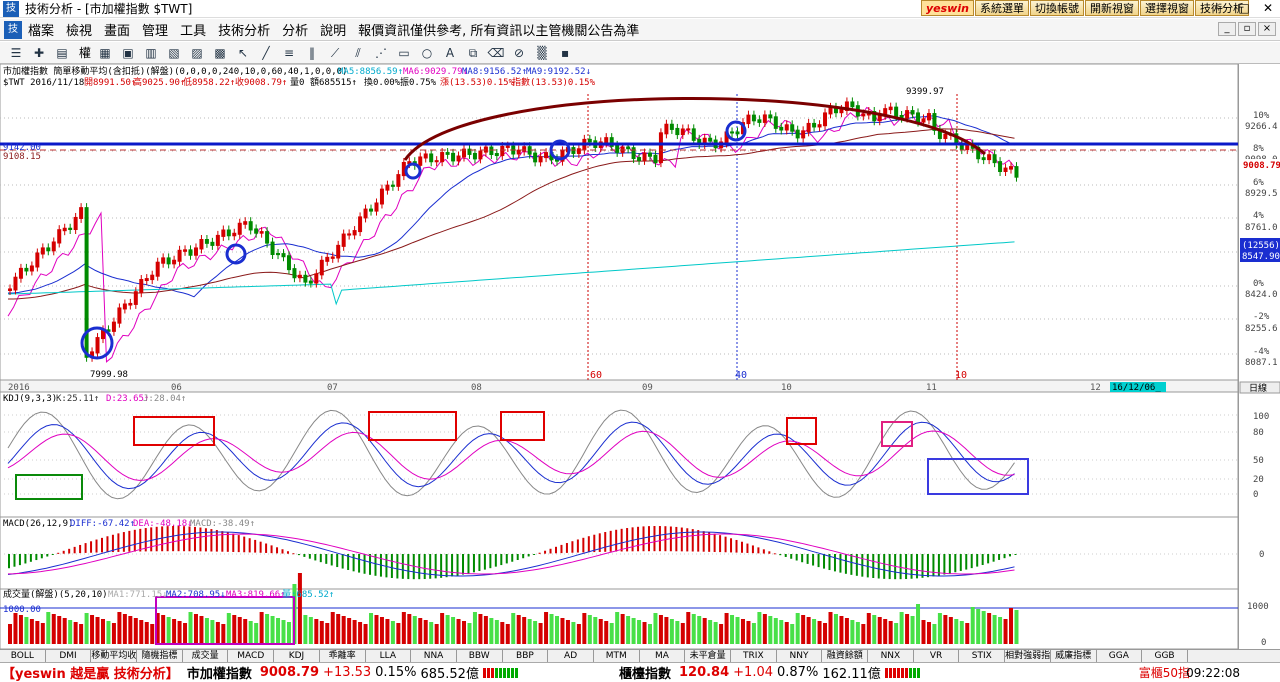  What do you see at coordinates (1268, 8) in the screenshot?
I see `close-button: ✕` at bounding box center [1268, 8].